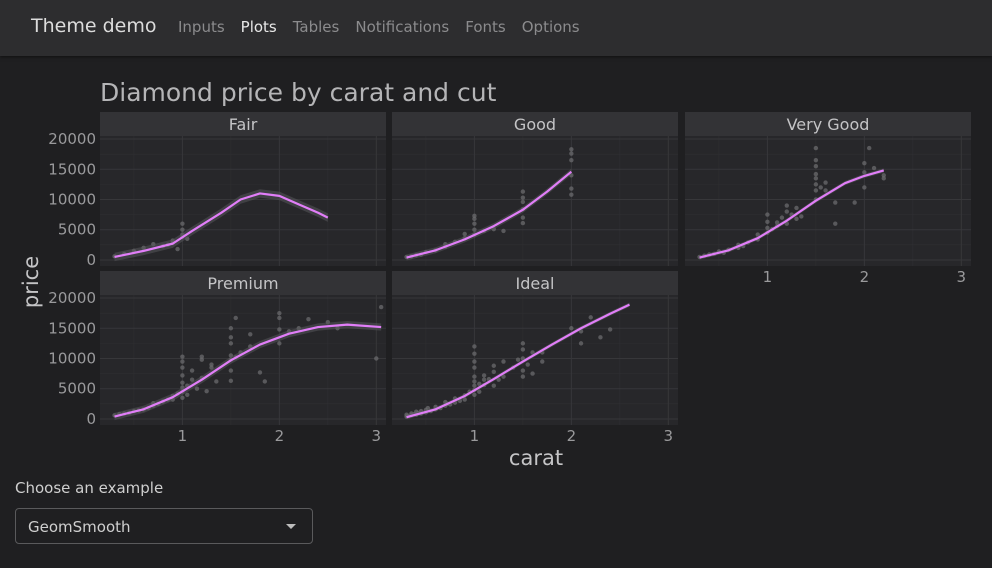  I want to click on nav-item-tables: Tables, so click(316, 27).